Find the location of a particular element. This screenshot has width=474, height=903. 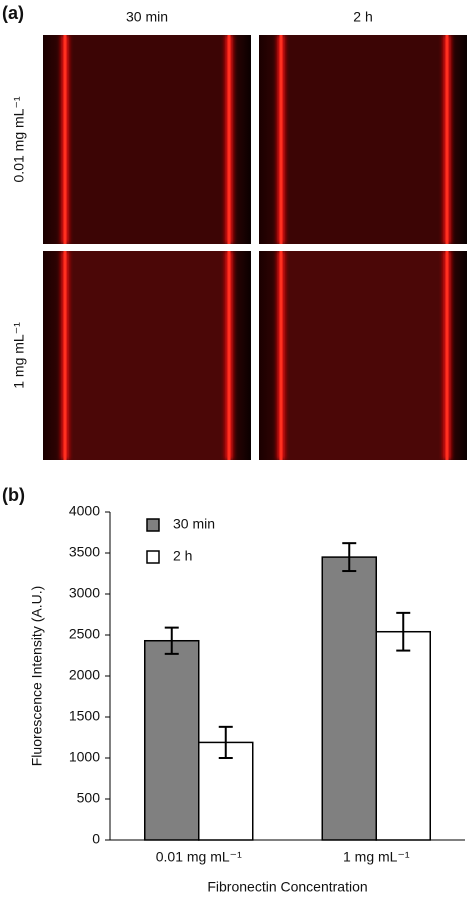

x-axis-label: Fibronectin Concentration is located at coordinates (287, 887).